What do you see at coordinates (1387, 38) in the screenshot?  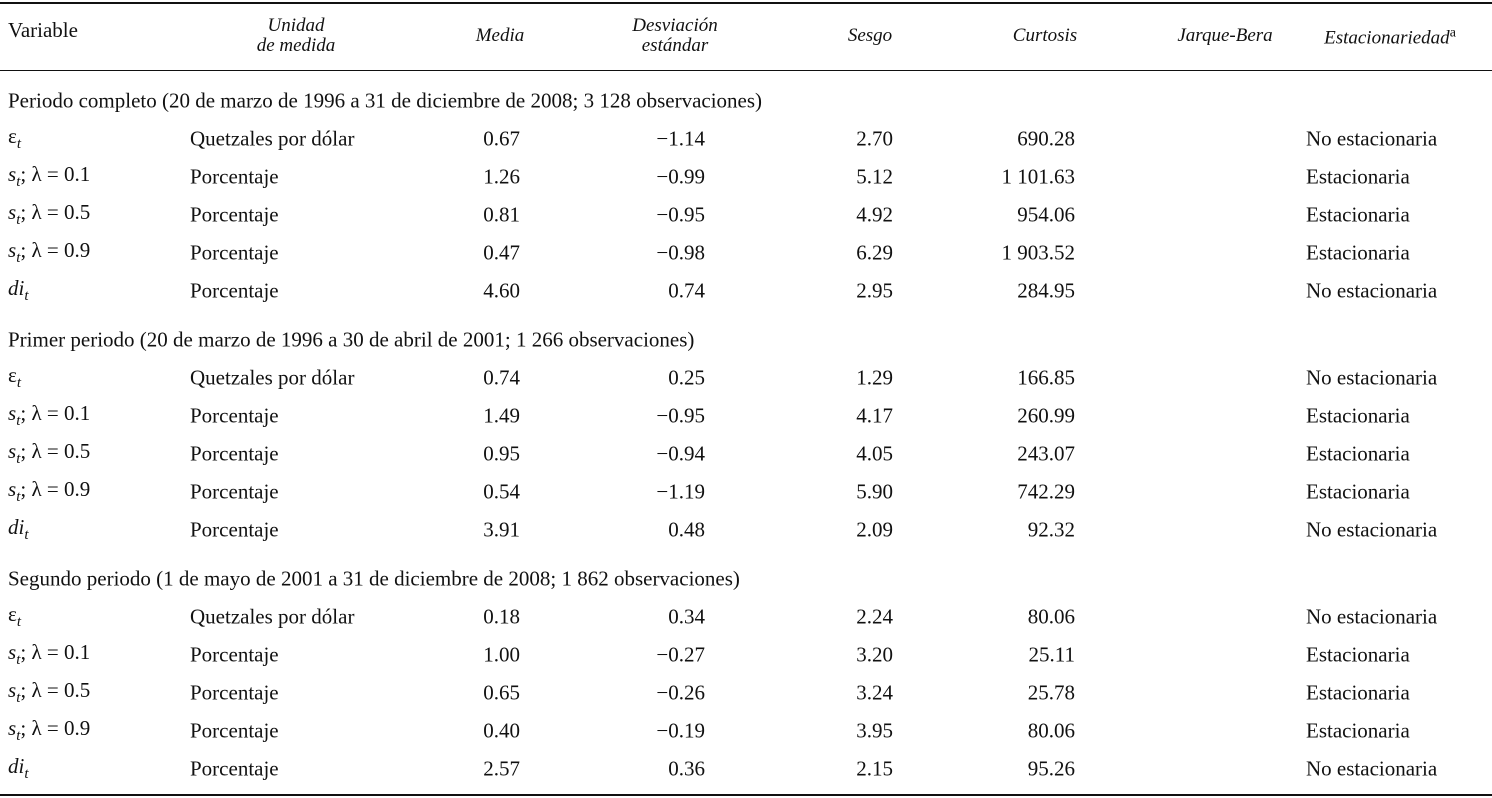 I see `header-text: Estacionariedad` at bounding box center [1387, 38].